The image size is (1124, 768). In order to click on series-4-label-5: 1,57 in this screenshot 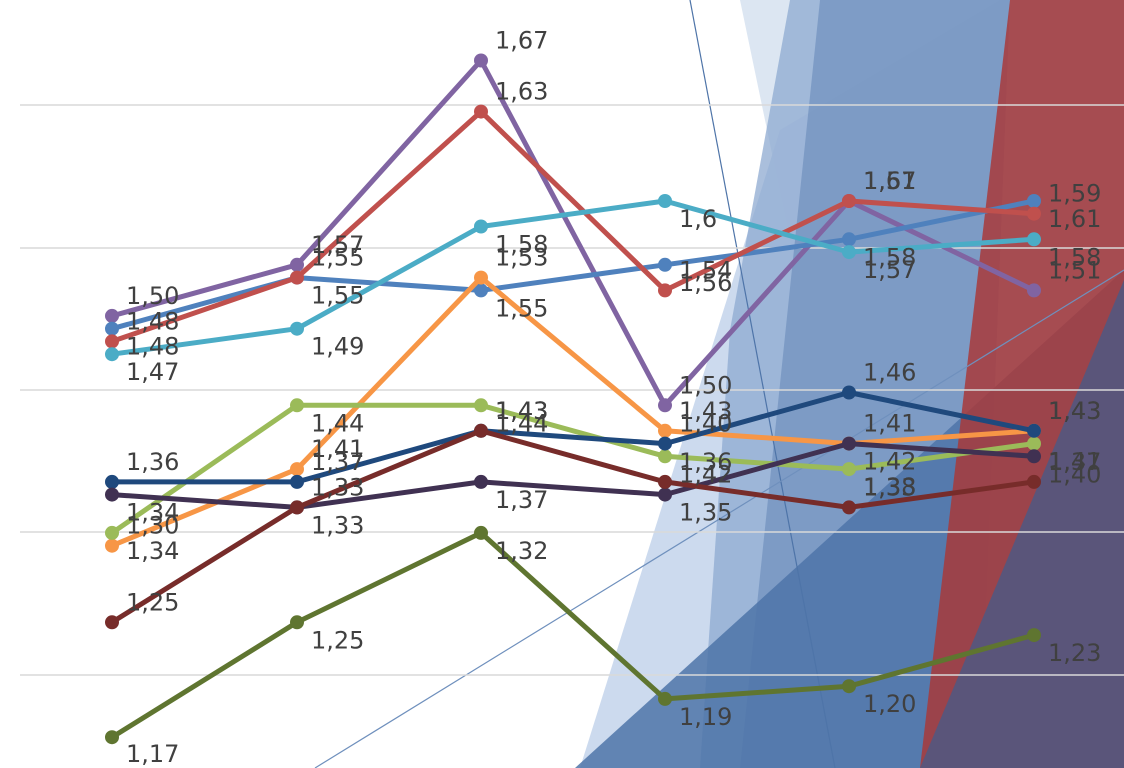, I will do `click(889, 270)`.